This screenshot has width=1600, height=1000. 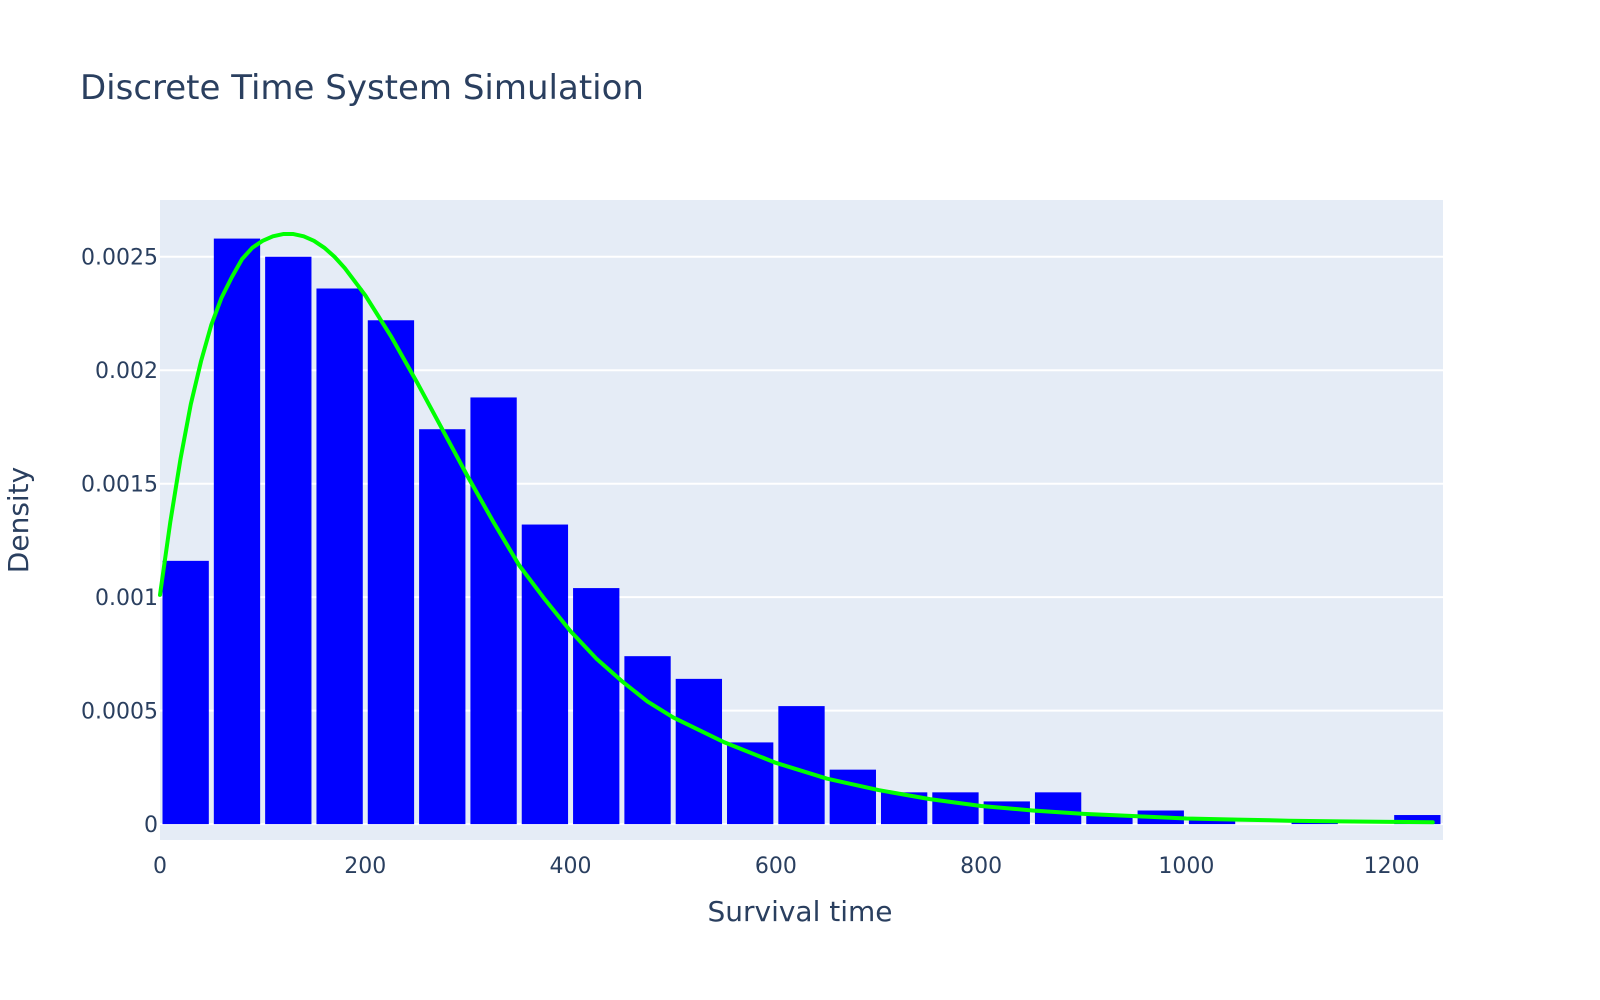 I want to click on x-tick-label-6: 1200, so click(x=1392, y=866).